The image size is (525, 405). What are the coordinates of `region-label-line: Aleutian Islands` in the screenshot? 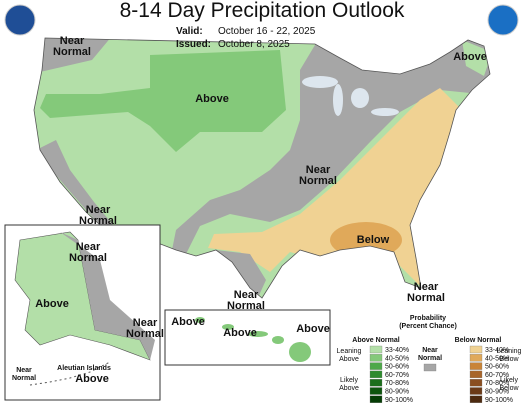 It's located at (84, 368).